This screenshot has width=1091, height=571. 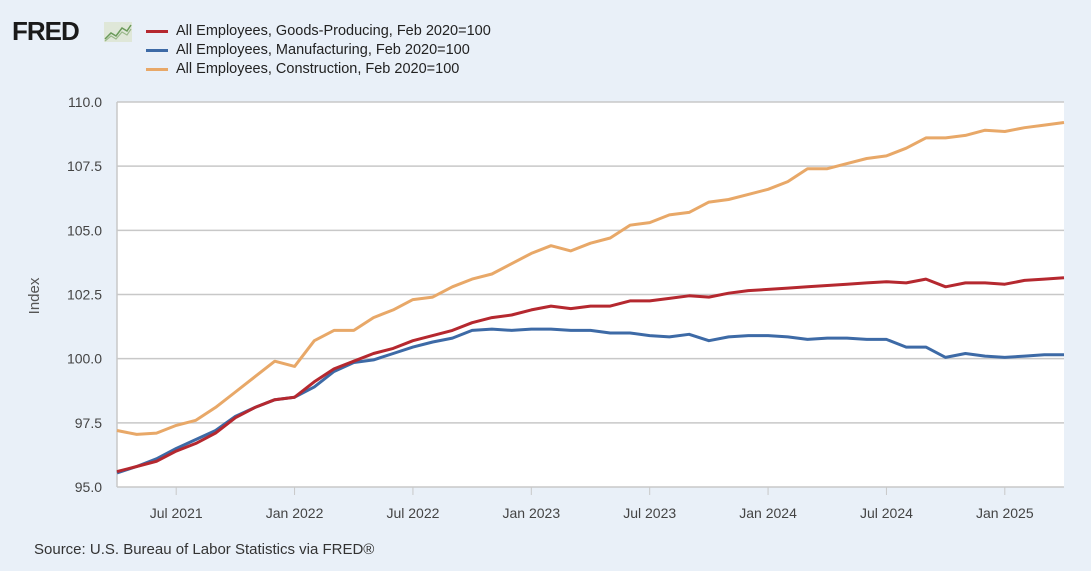 I want to click on x-tick-label: Jul 2021, so click(x=176, y=513).